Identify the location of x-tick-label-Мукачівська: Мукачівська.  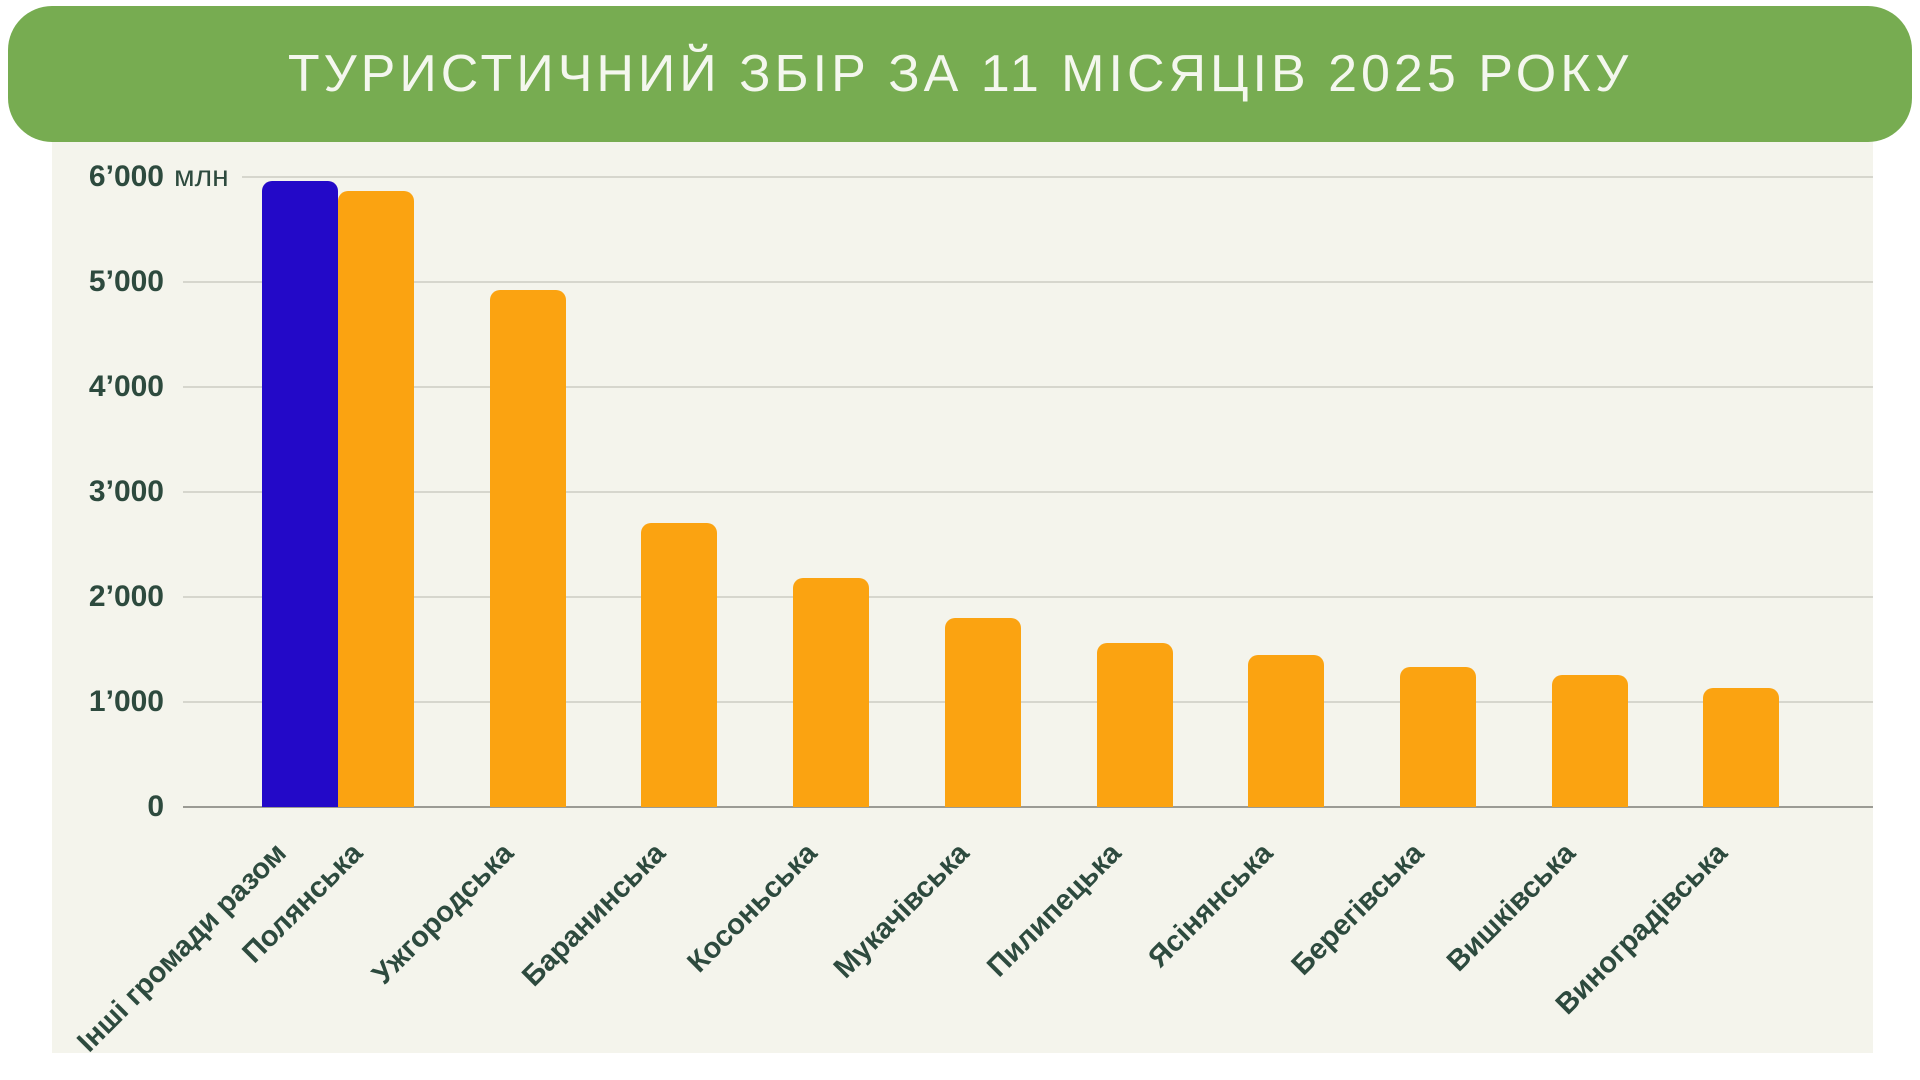
(901, 911).